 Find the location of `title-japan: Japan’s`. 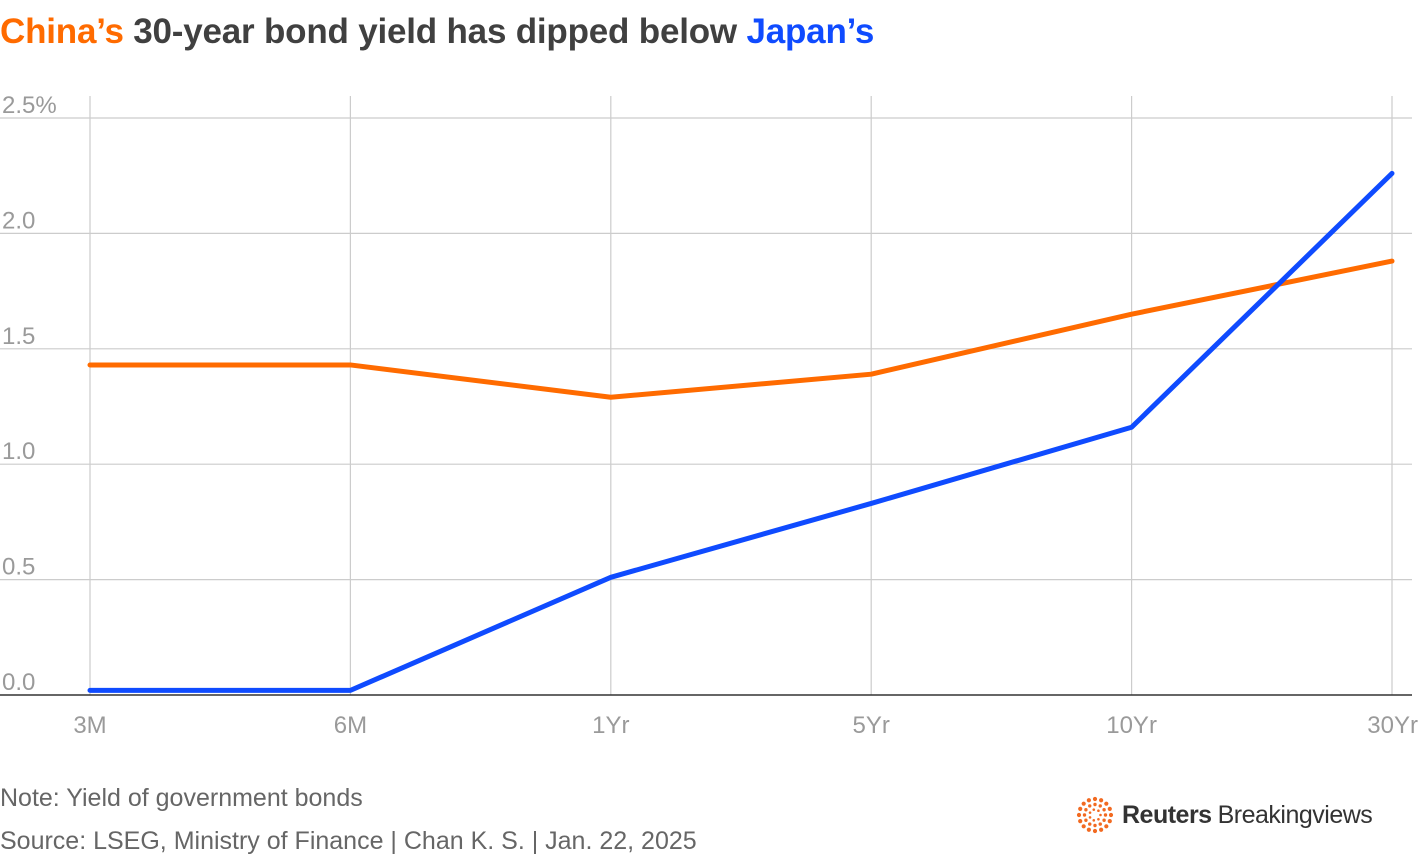

title-japan: Japan’s is located at coordinates (810, 31).